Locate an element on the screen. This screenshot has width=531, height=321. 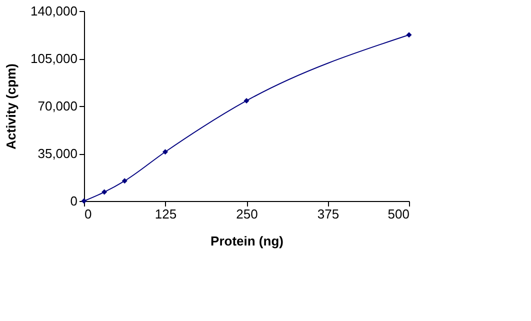
y-tick-label: 0 is located at coordinates (74, 201).